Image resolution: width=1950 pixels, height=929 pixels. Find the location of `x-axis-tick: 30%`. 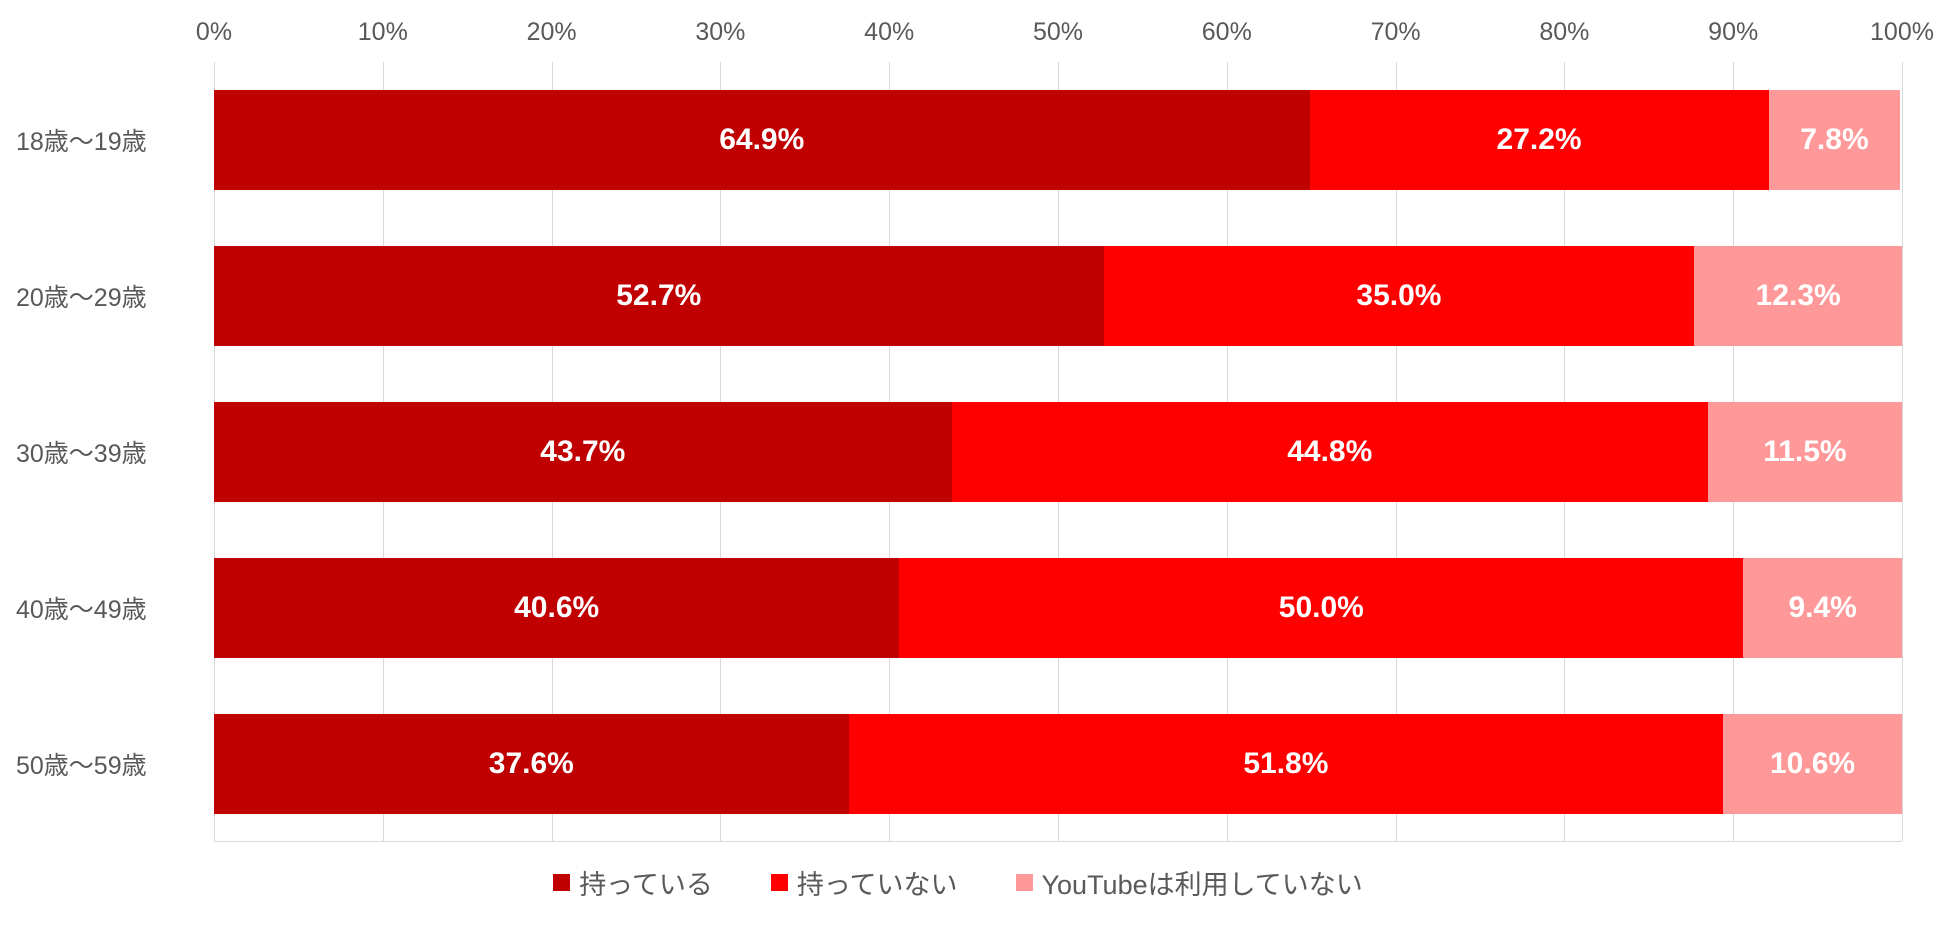

x-axis-tick: 30% is located at coordinates (720, 32).